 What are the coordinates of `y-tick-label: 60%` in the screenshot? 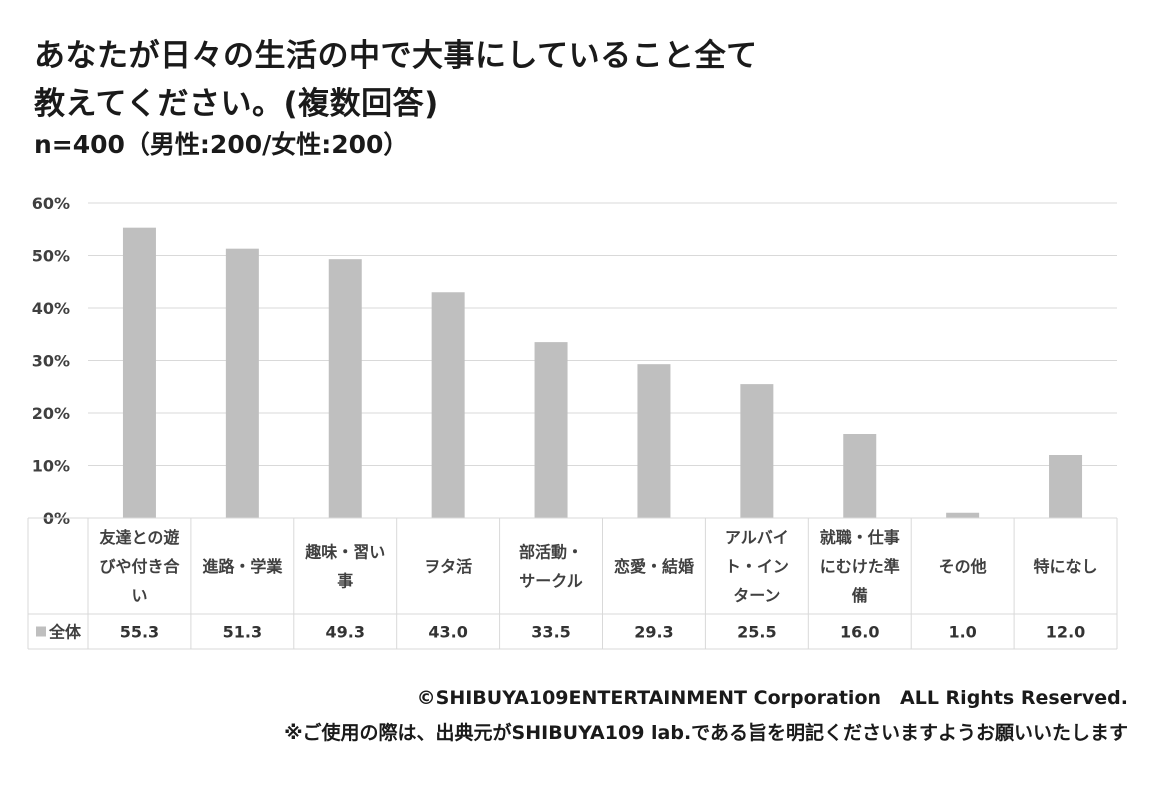 It's located at (51, 203).